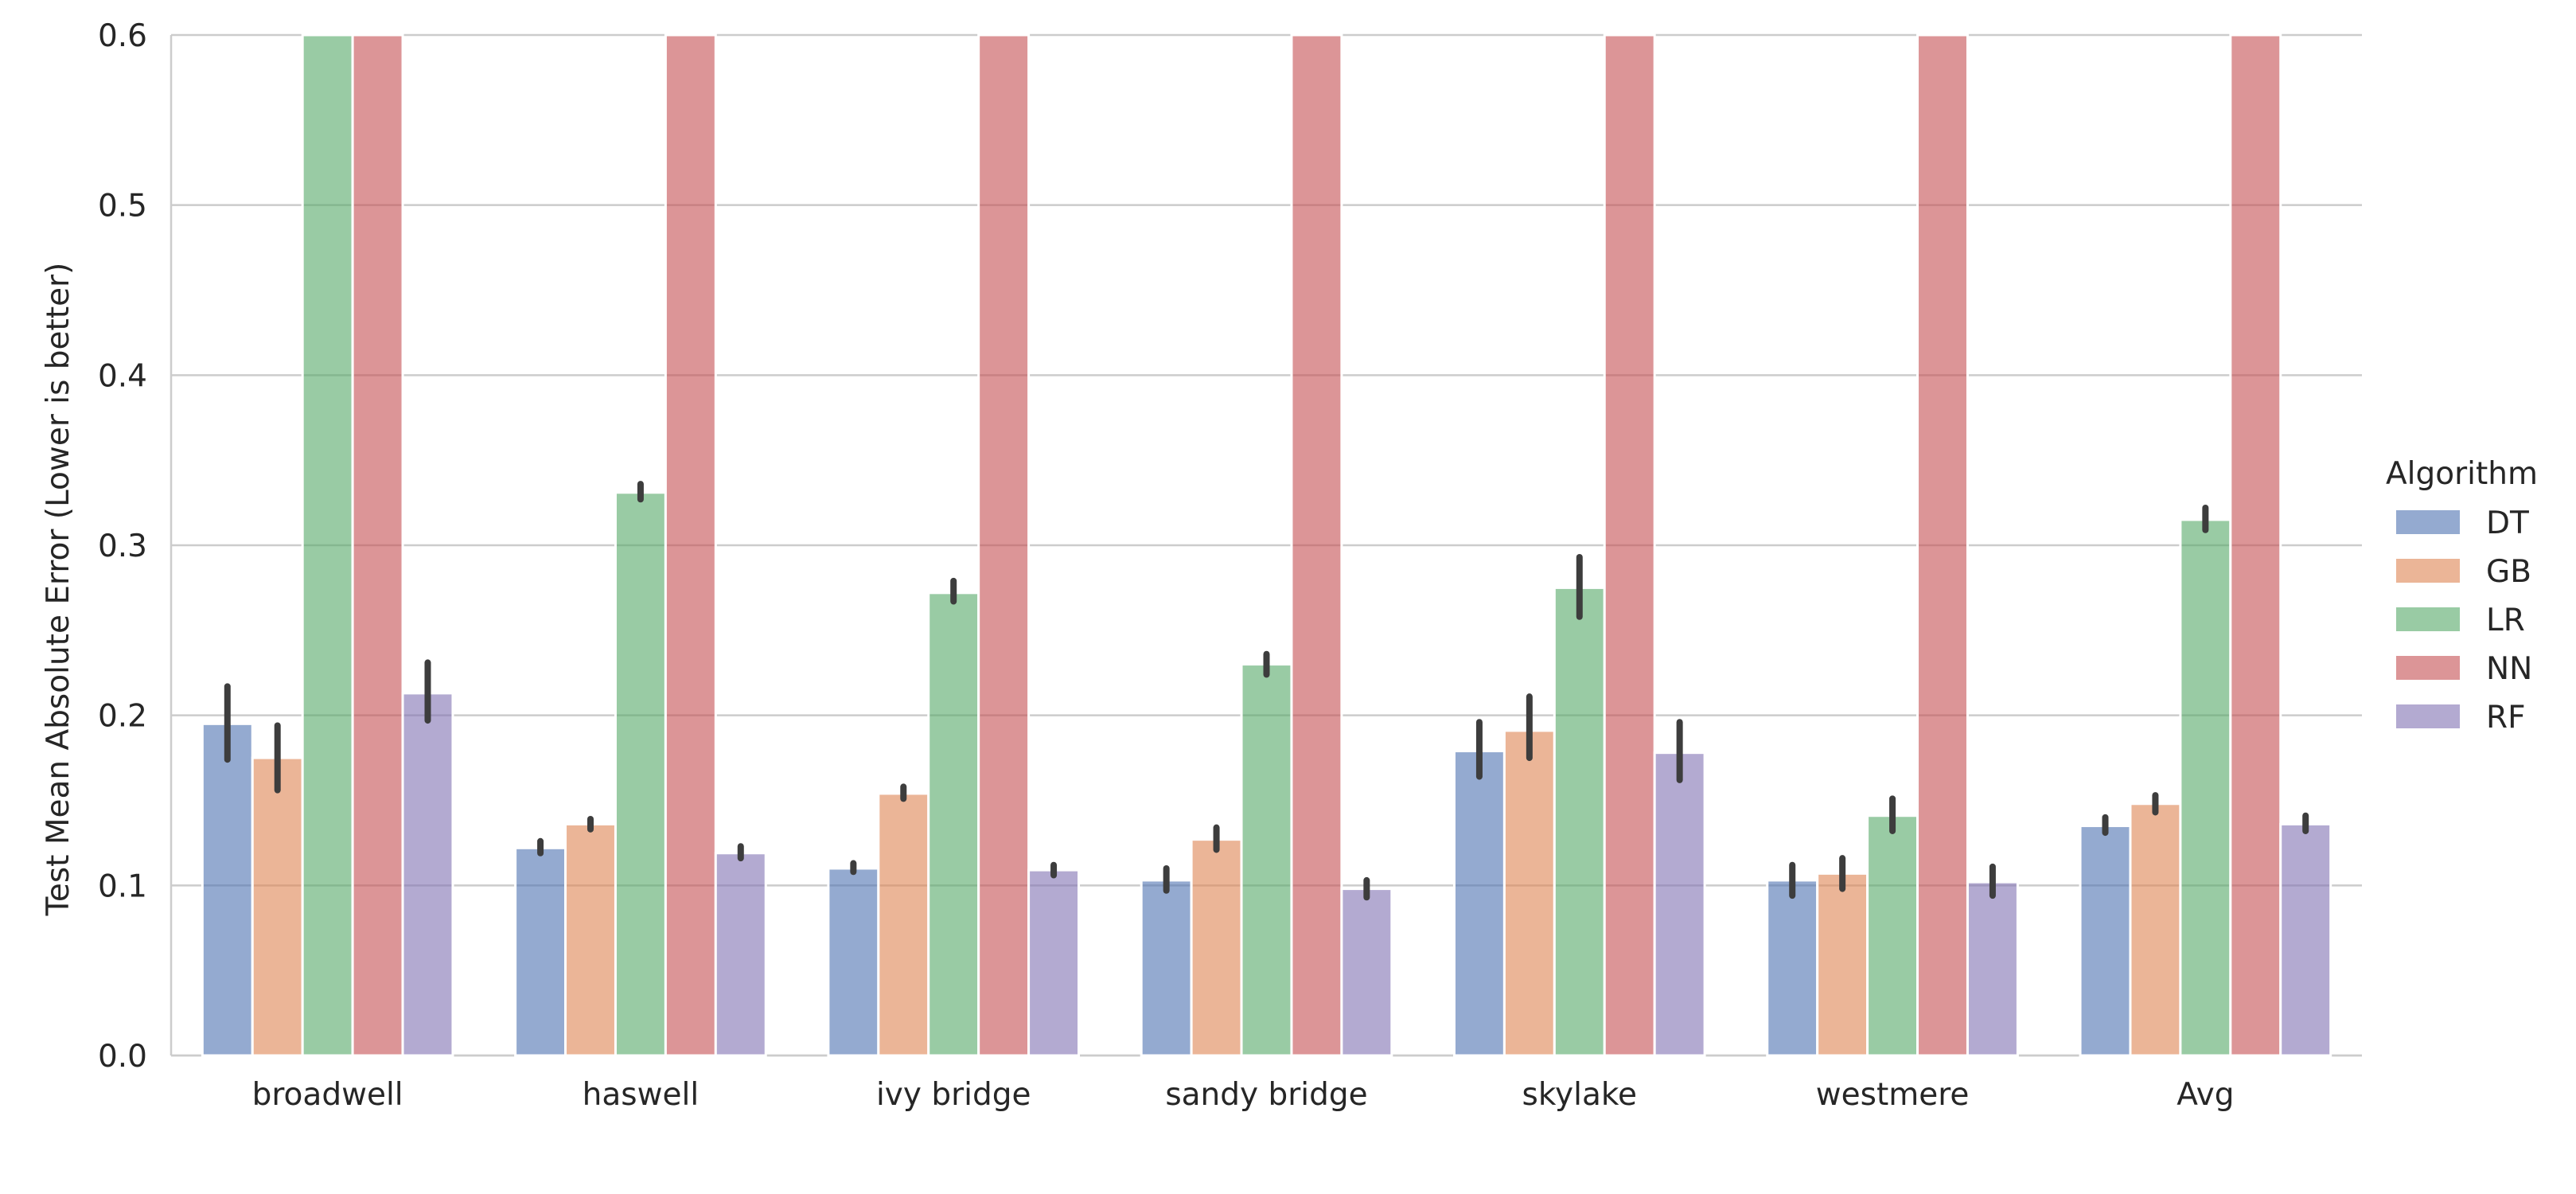 This screenshot has width=2576, height=1194. I want to click on x-tick-label: broadwell, so click(327, 1095).